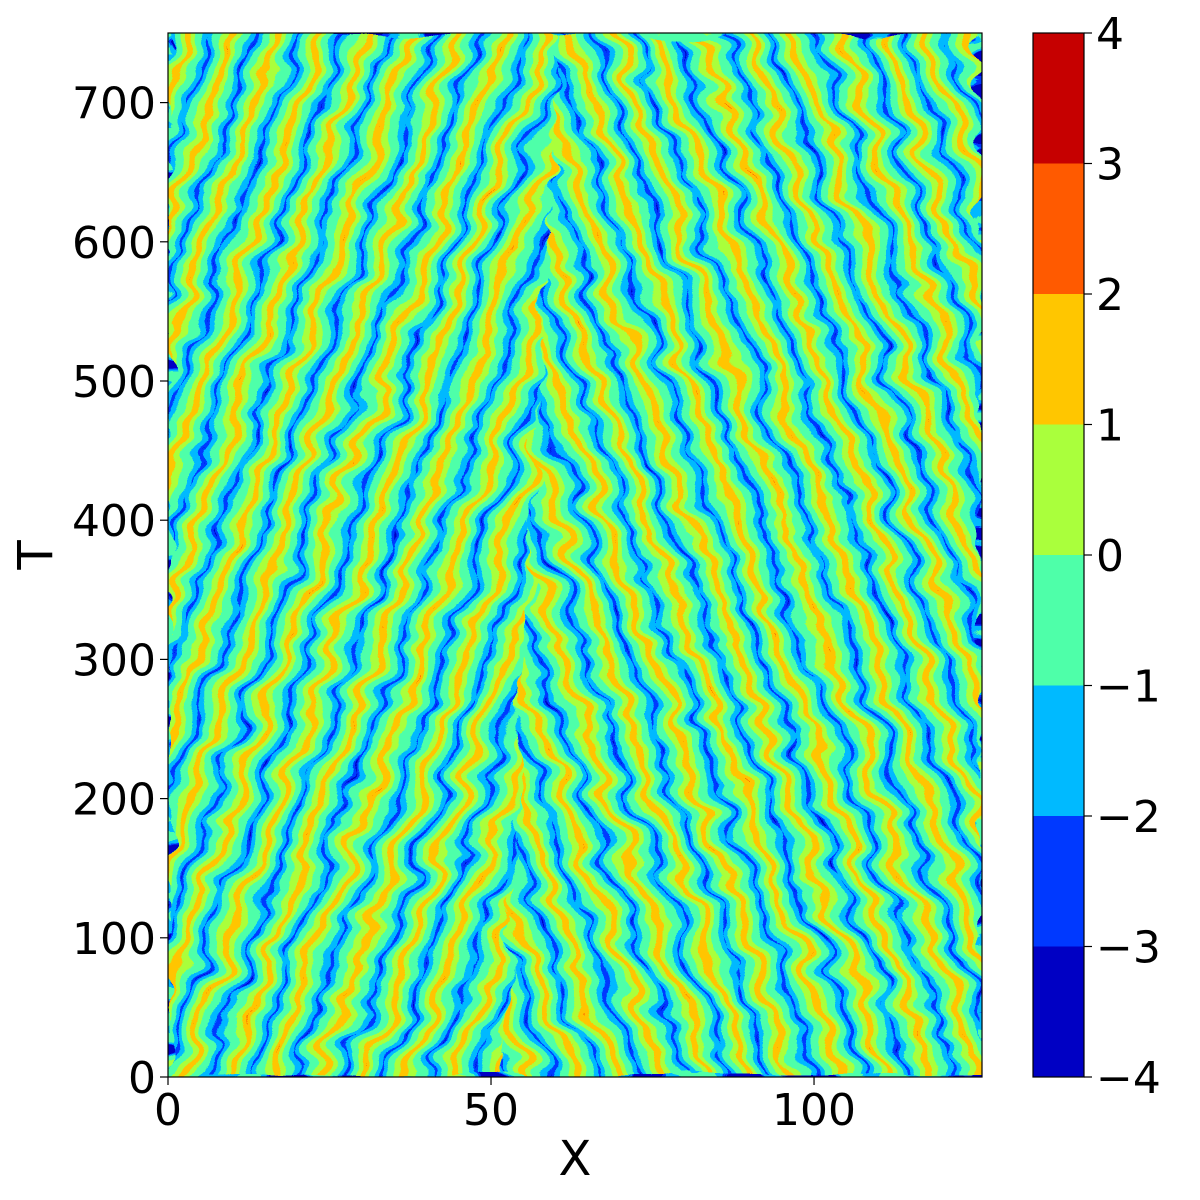 This screenshot has height=1200, width=1200. What do you see at coordinates (1110, 165) in the screenshot?
I see `colorbar-tick-label: 3` at bounding box center [1110, 165].